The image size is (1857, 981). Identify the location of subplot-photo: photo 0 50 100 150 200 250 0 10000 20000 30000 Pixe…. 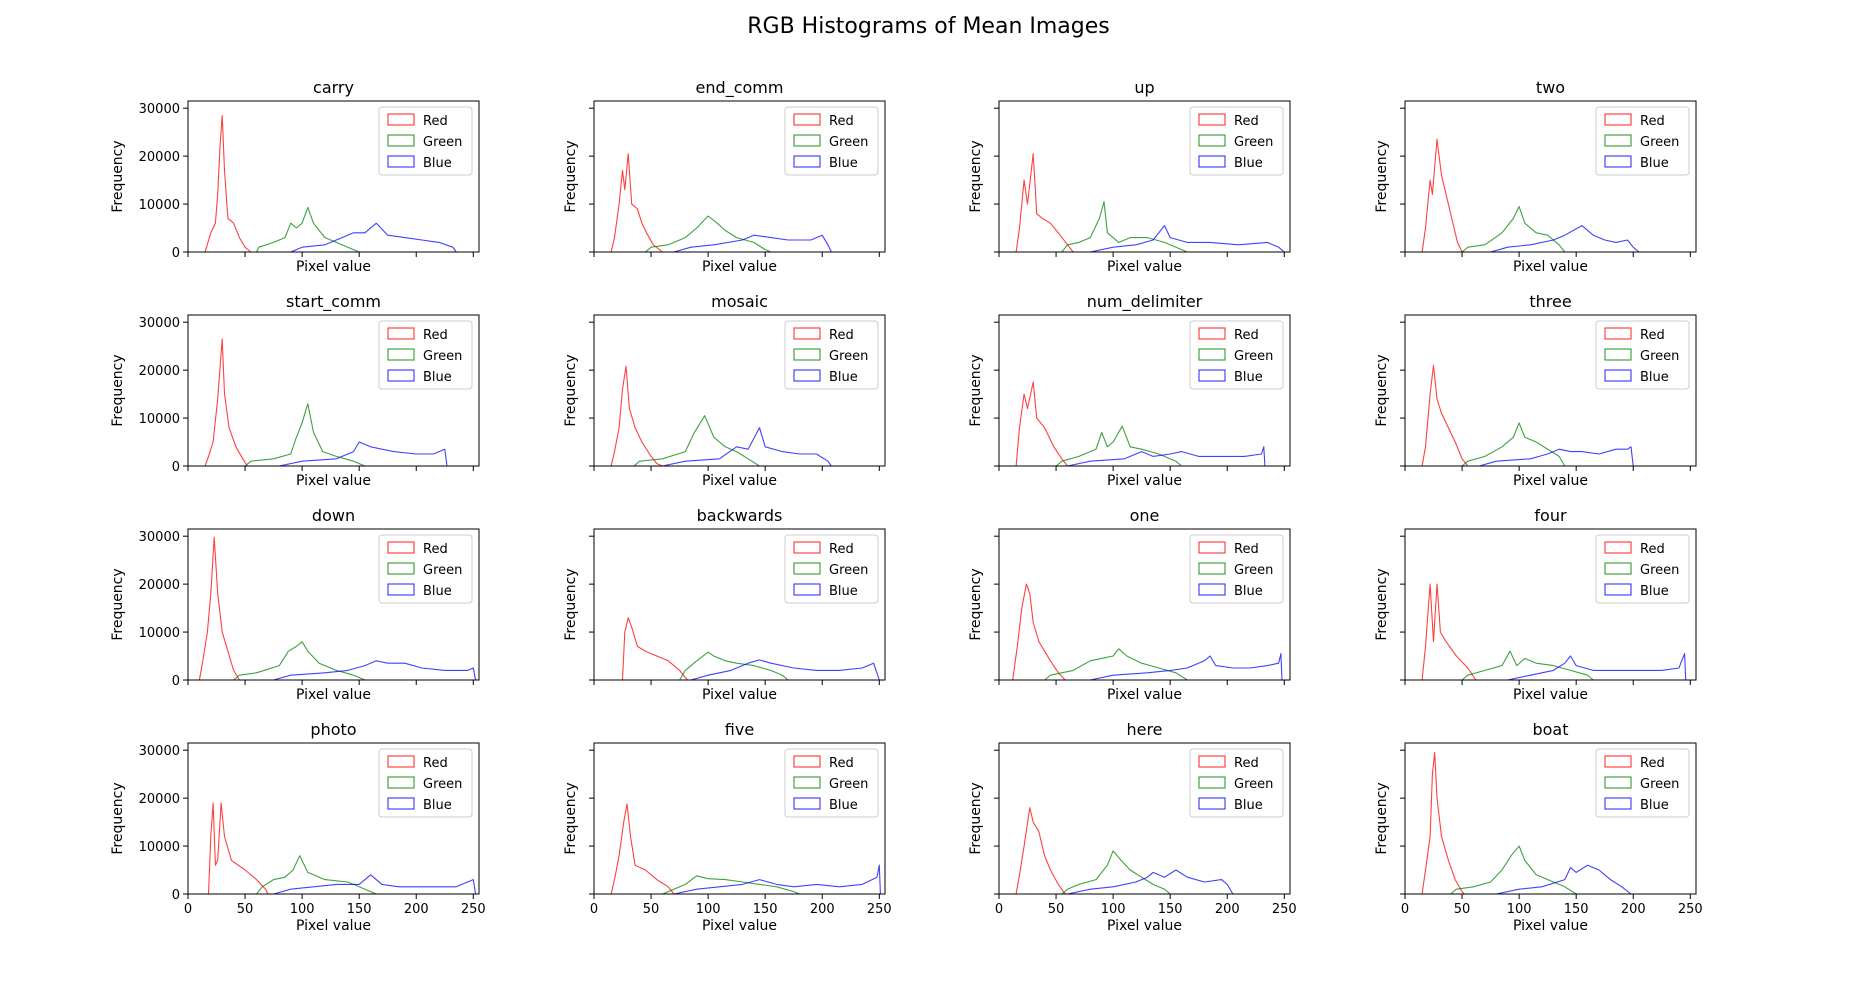
(298, 827).